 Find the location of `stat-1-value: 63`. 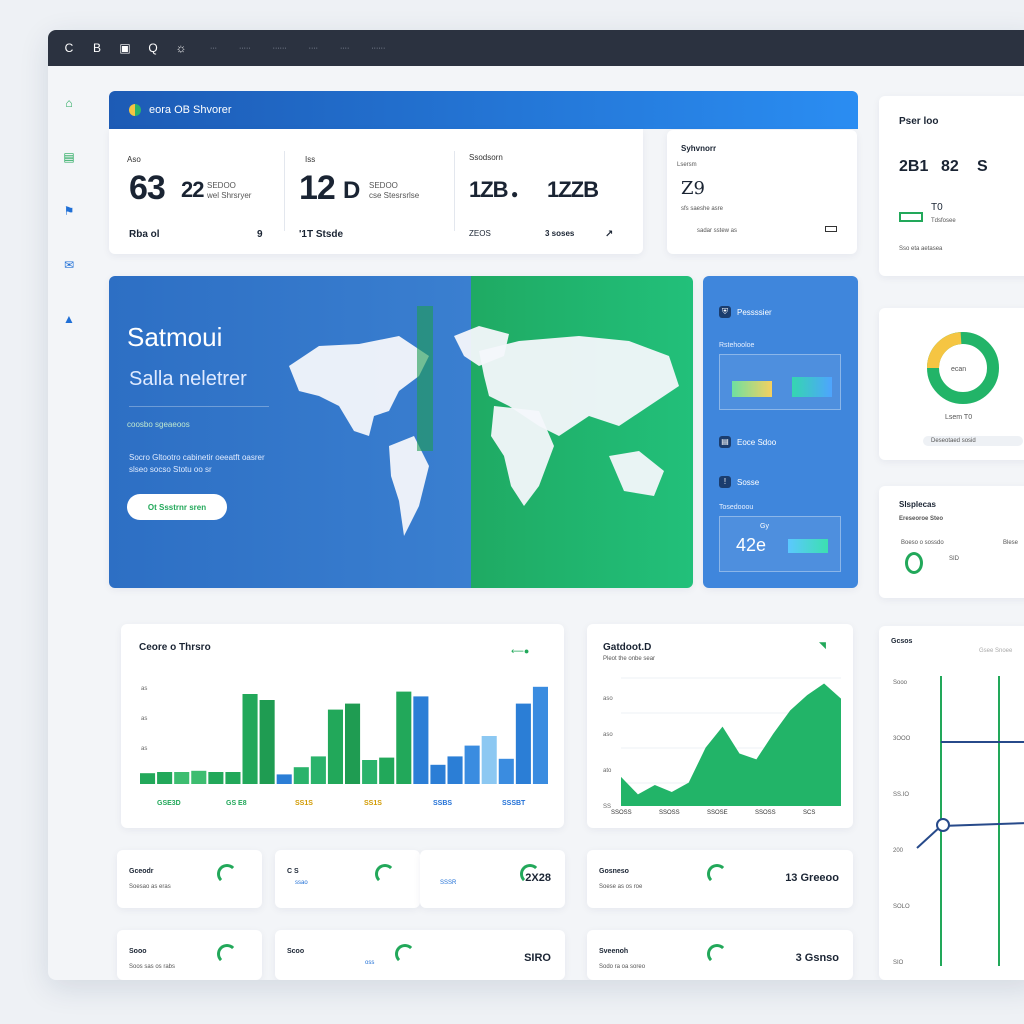

stat-1-value: 63 is located at coordinates (147, 188).